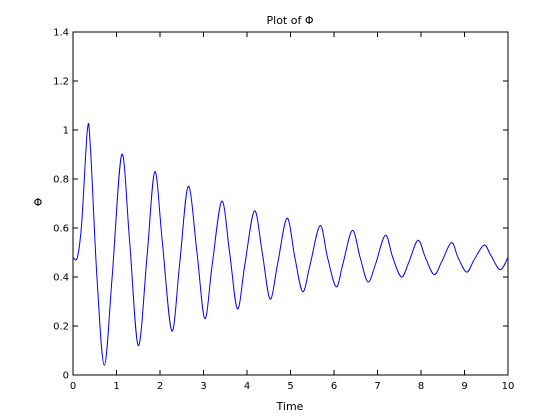 The image size is (560, 420). What do you see at coordinates (334, 386) in the screenshot?
I see `x-tick-label: 6` at bounding box center [334, 386].